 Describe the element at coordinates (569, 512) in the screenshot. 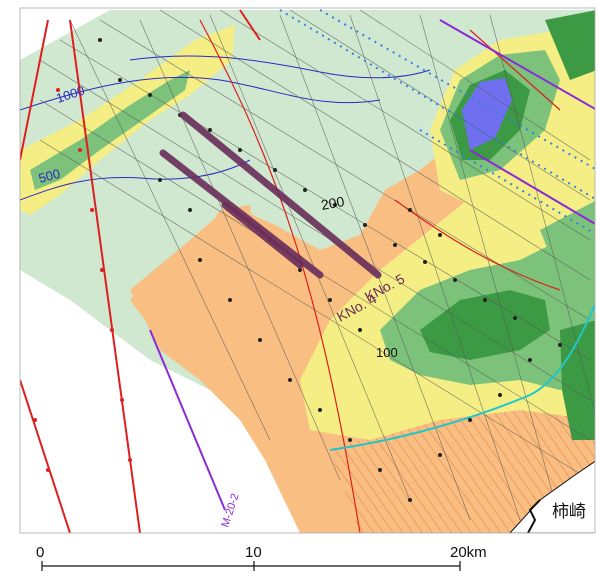

I see `place-label-kakizaki: 柿崎` at that location.